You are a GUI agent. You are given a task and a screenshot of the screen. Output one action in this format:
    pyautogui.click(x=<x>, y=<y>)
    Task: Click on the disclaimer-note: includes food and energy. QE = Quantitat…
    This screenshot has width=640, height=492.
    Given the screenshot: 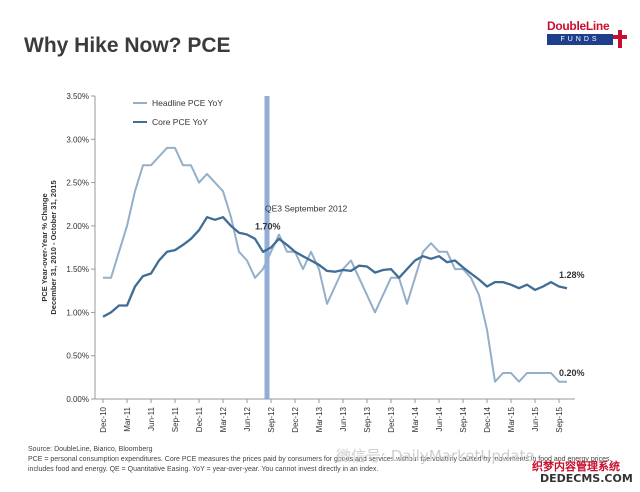 What is the action you would take?
    pyautogui.click(x=203, y=469)
    